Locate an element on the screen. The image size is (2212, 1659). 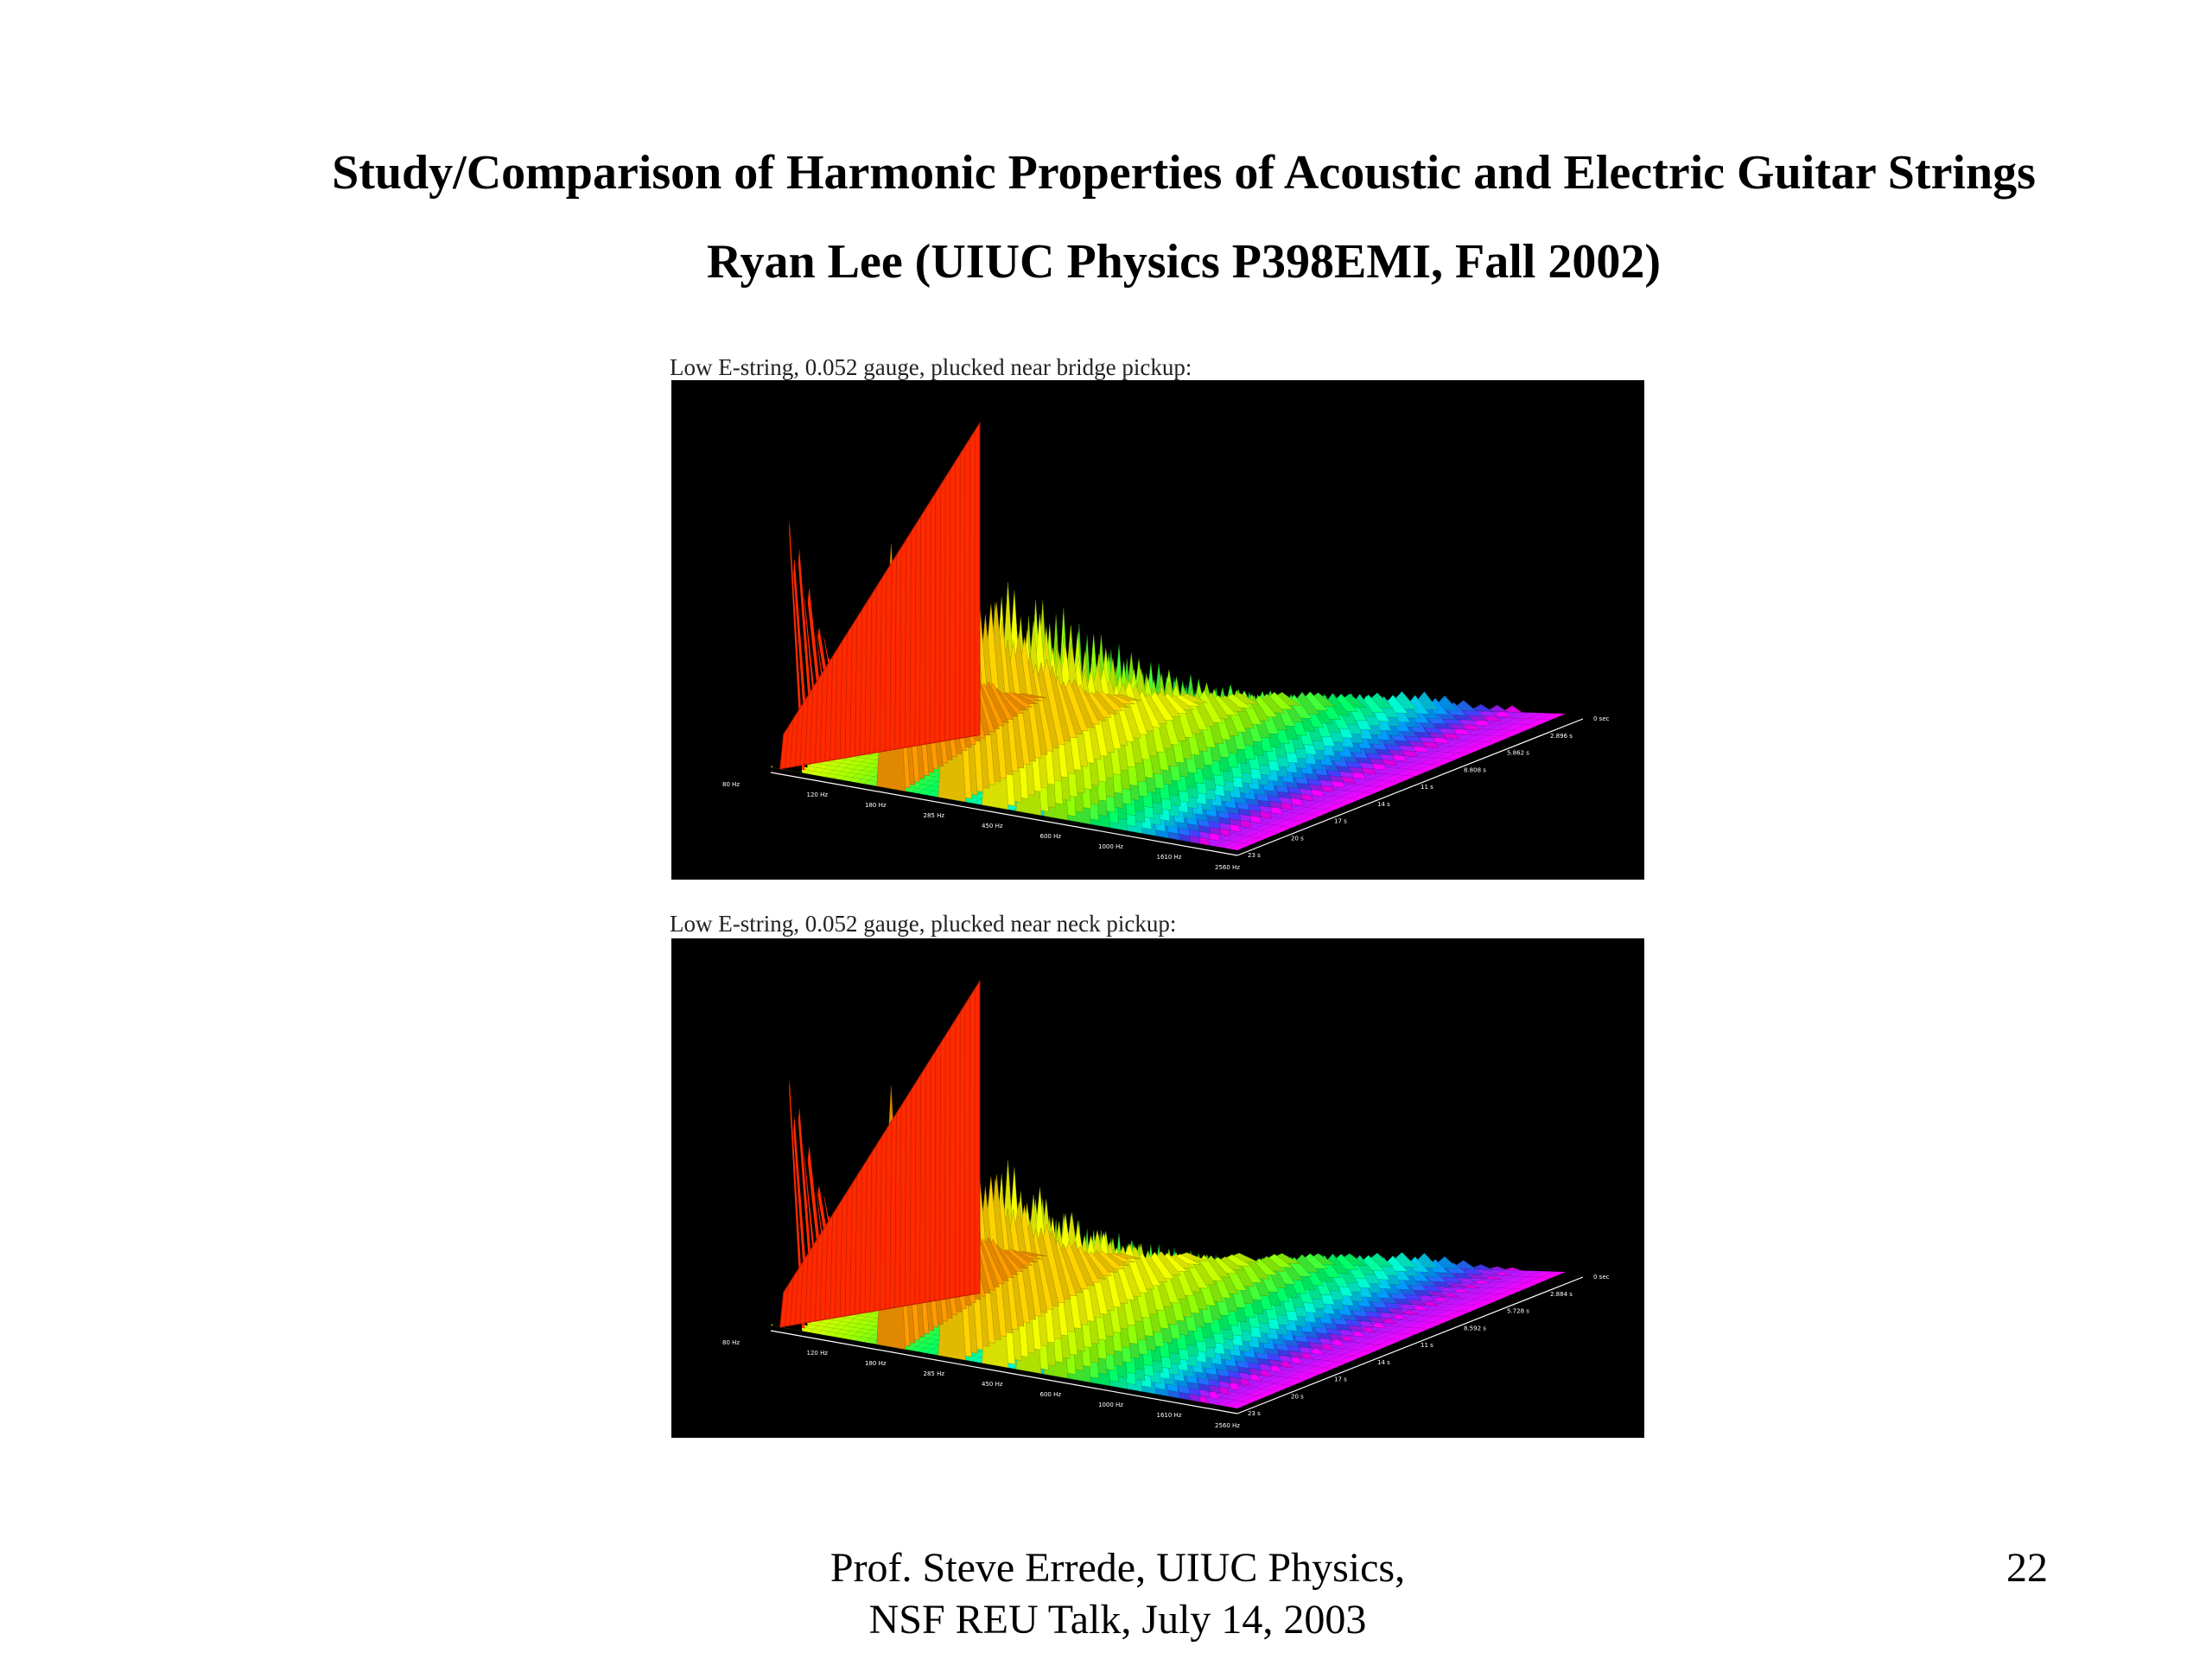
frequency-tick-label: 180 Hz is located at coordinates (876, 805).